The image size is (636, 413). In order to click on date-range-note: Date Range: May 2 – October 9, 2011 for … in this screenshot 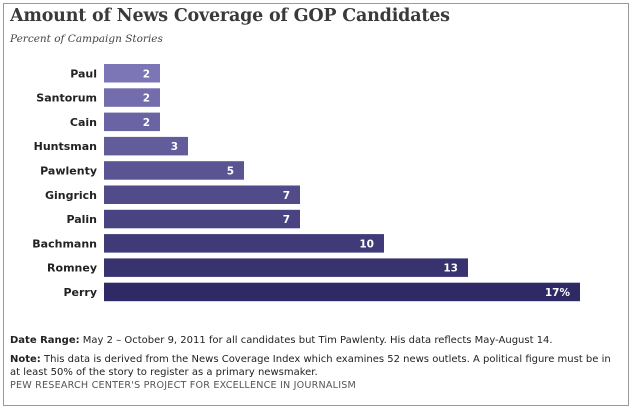, I will do `click(315, 341)`.